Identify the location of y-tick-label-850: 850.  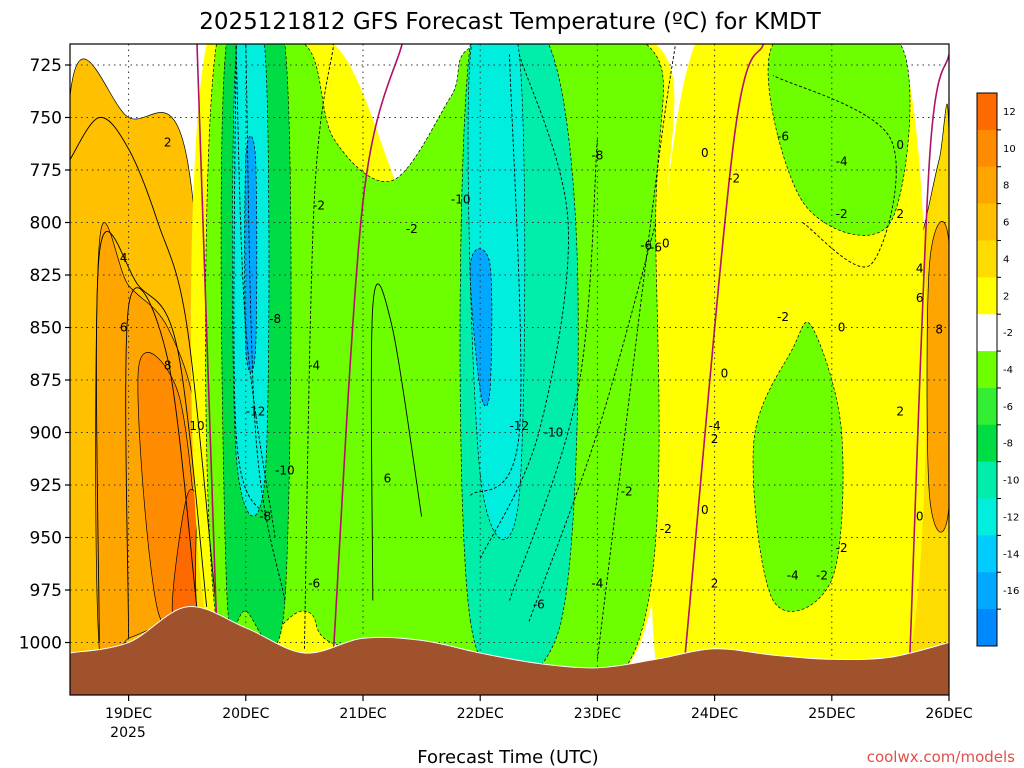
(46, 329).